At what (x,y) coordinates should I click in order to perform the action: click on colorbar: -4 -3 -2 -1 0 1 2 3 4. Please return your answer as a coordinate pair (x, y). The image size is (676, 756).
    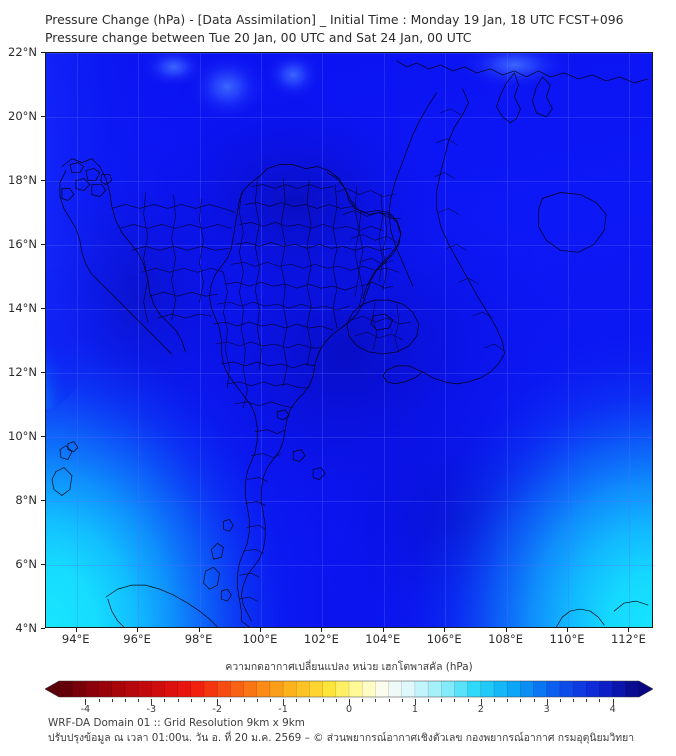
    Looking at the image, I should click on (349, 697).